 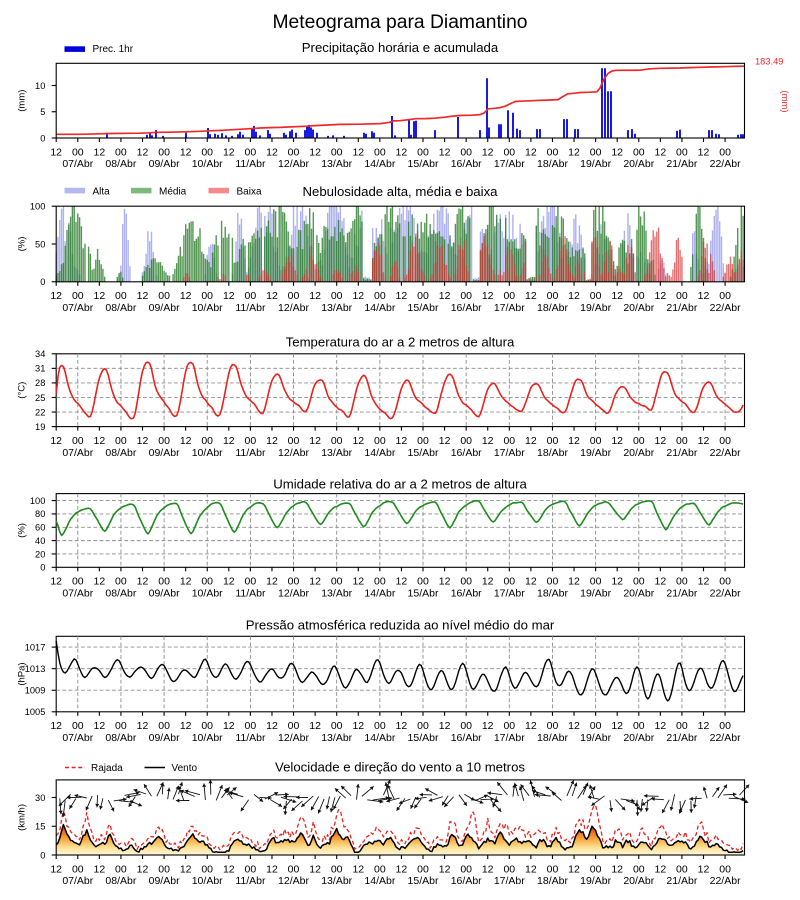 I want to click on svg-text: 34, so click(x=40, y=354).